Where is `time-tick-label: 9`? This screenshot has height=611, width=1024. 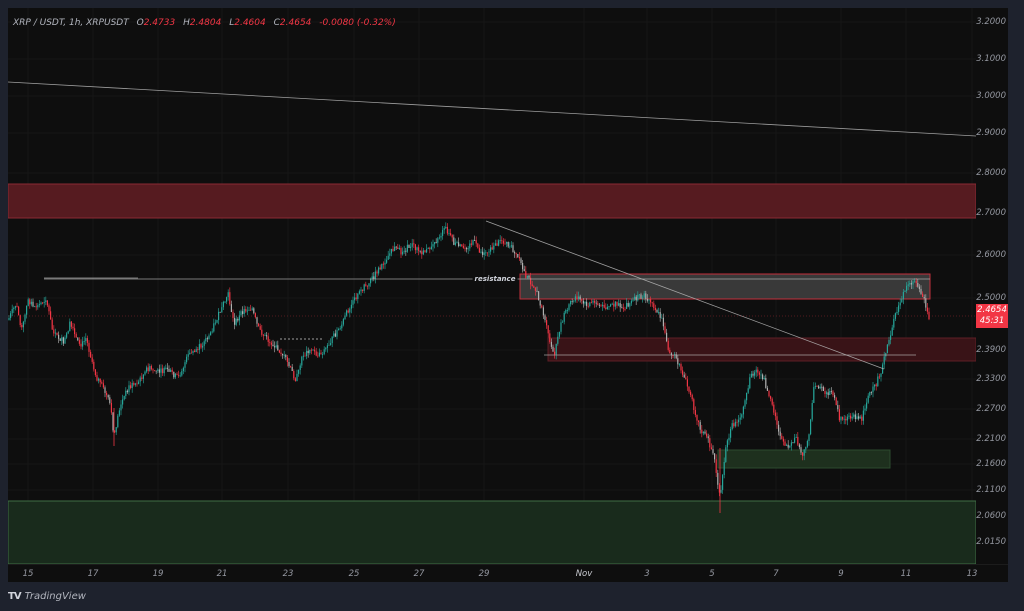
time-tick-label: 9 is located at coordinates (841, 574).